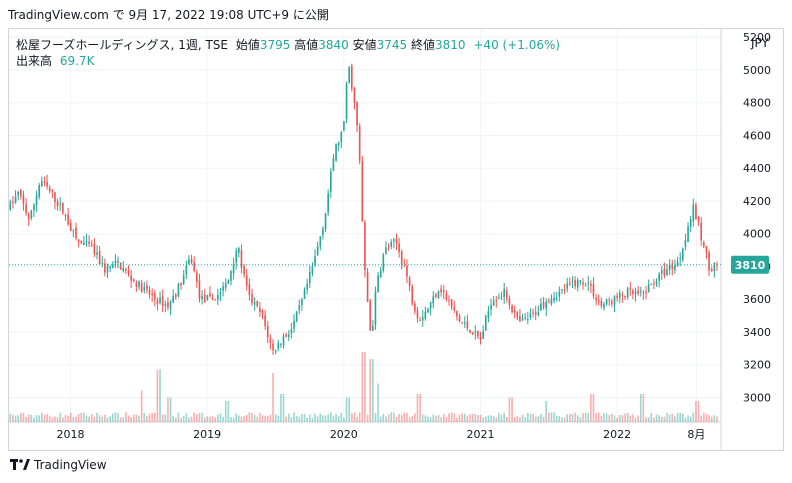 This screenshot has width=792, height=483. Describe the element at coordinates (760, 43) in the screenshot. I see `currency-label: JPY` at that location.